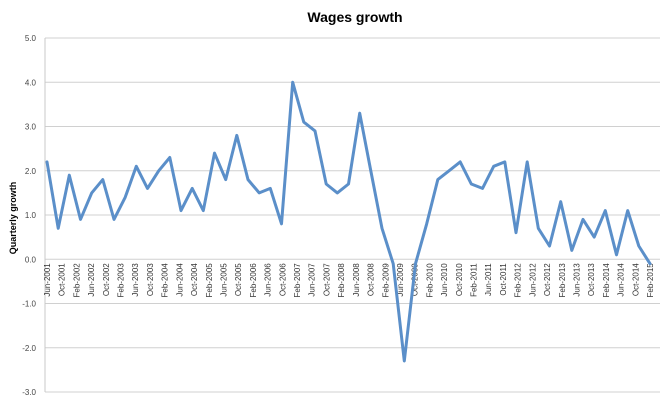  What do you see at coordinates (503, 279) in the screenshot?
I see `x-tick-label: Oct-2011` at bounding box center [503, 279].